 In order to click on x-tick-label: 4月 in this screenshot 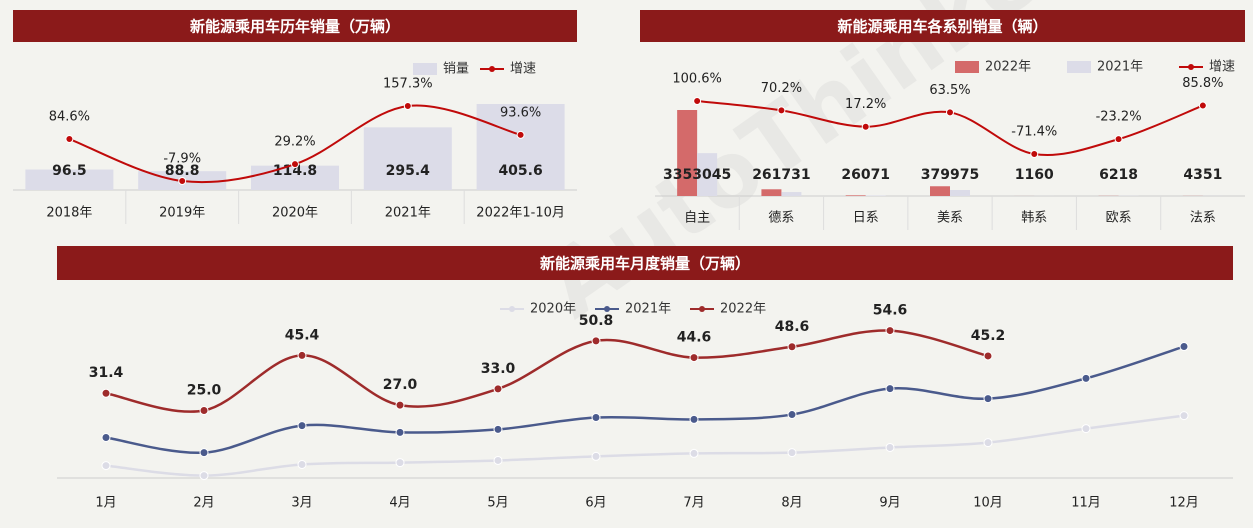, I will do `click(399, 503)`.